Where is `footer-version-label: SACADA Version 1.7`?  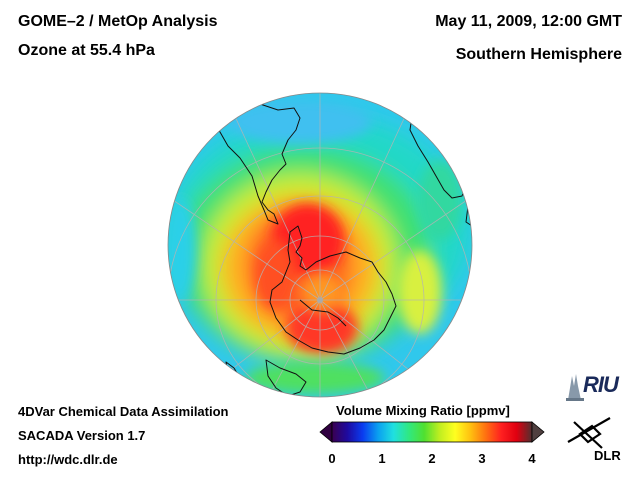 footer-version-label: SACADA Version 1.7 is located at coordinates (82, 435).